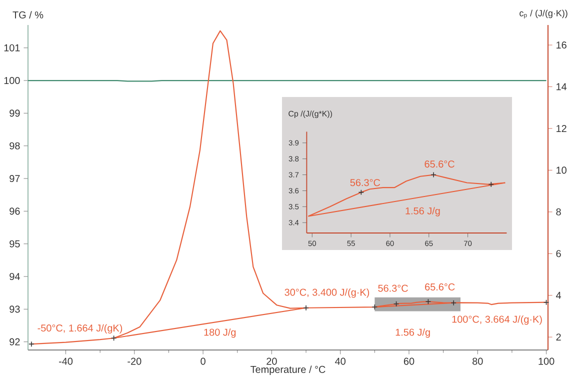 This screenshot has width=574, height=383. What do you see at coordinates (546, 361) in the screenshot?
I see `x-tick-label: 100` at bounding box center [546, 361].